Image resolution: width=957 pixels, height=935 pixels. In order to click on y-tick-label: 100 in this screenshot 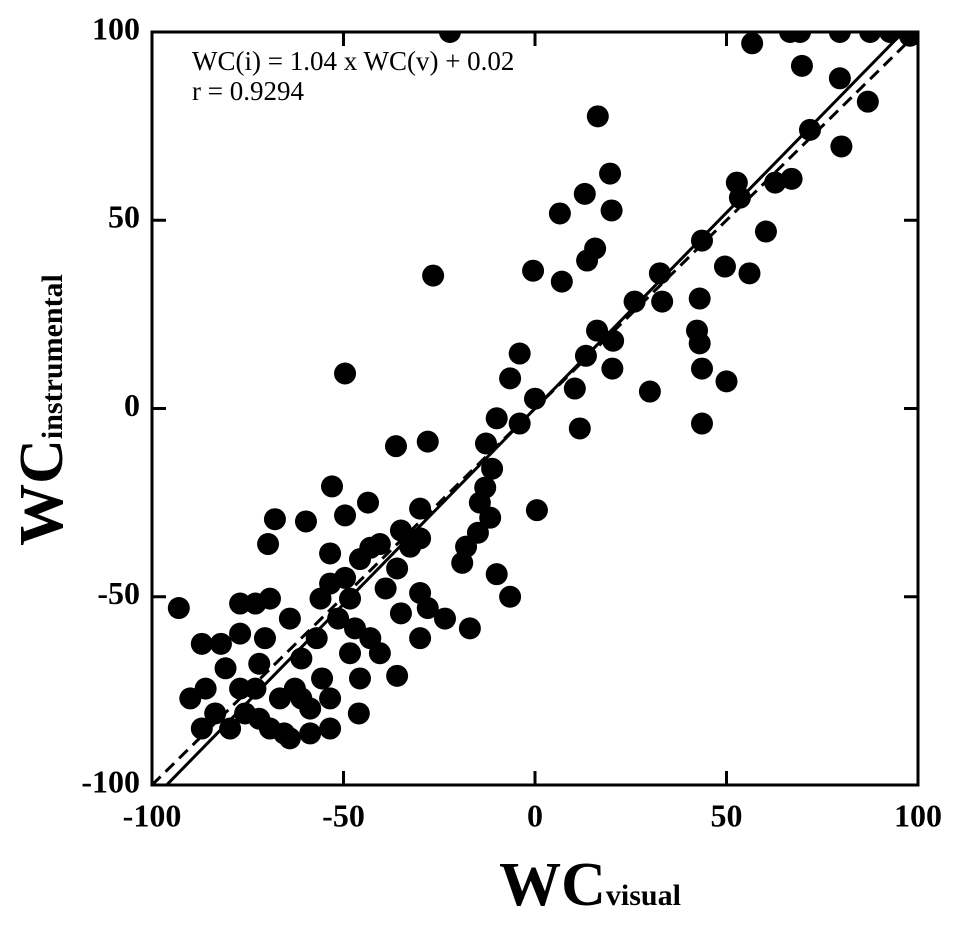, I will do `click(116, 28)`.